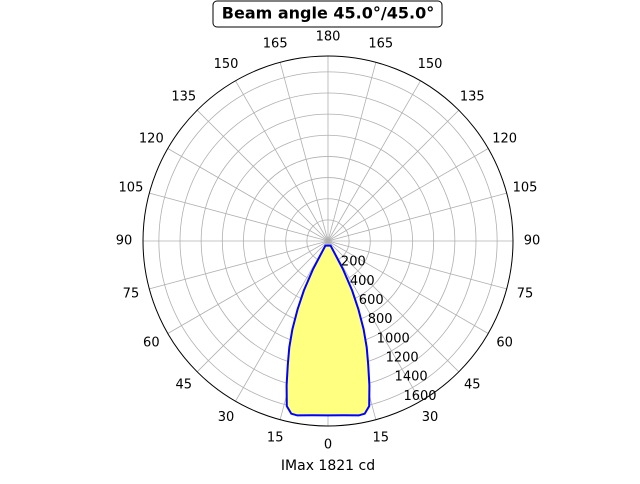  I want to click on r-tick-label: 1600, so click(419, 396).